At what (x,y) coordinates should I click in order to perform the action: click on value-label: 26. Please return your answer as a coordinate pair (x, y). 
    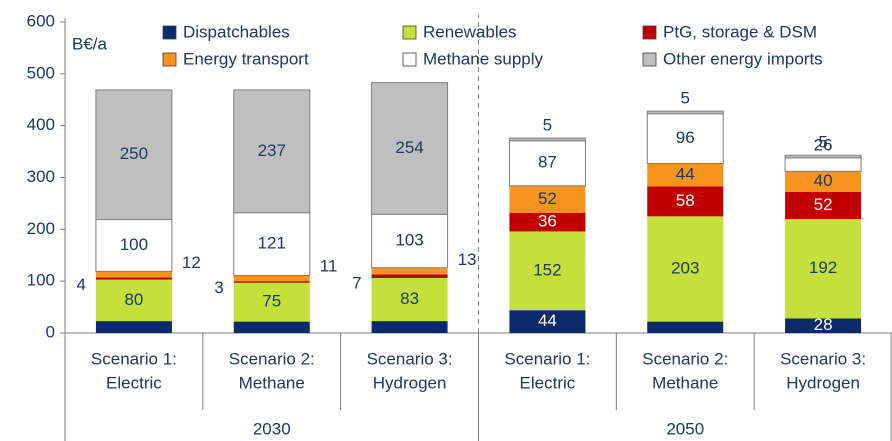
    Looking at the image, I should click on (823, 144).